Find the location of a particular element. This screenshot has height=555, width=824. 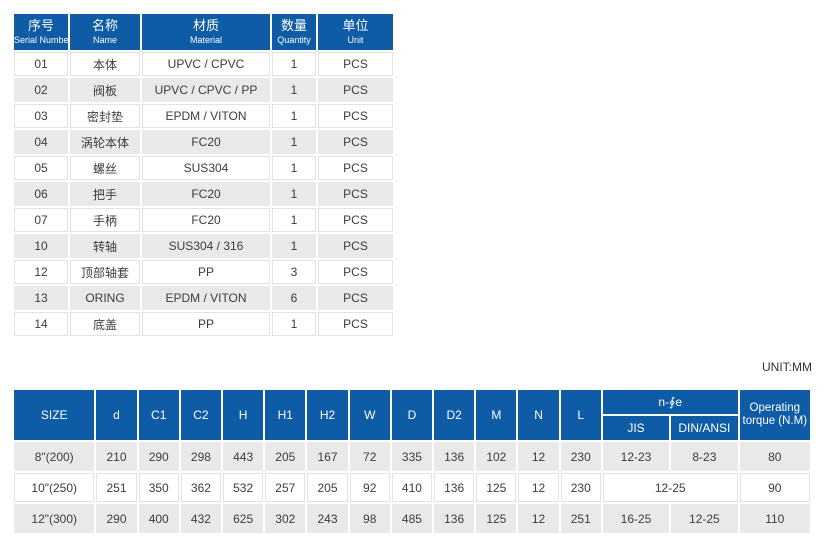

dim-cell-h2: 205 is located at coordinates (327, 487).